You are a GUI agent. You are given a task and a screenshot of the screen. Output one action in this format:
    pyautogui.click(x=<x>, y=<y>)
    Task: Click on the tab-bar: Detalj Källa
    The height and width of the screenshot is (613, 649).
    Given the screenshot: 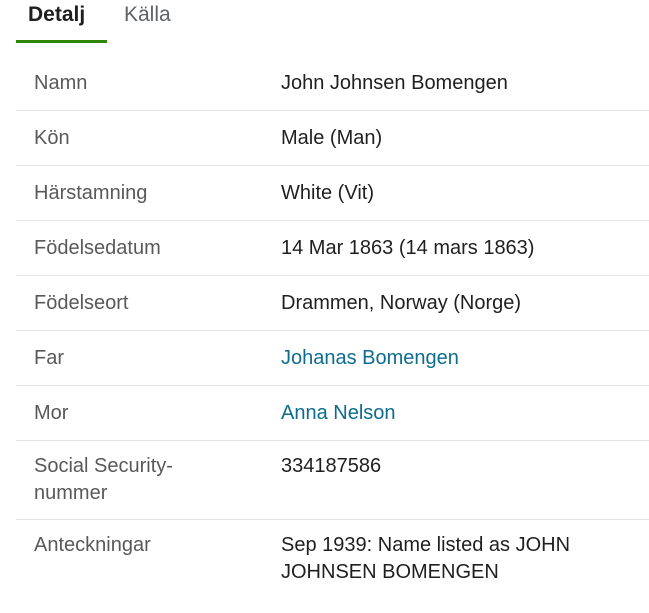 What is the action you would take?
    pyautogui.click(x=99, y=21)
    